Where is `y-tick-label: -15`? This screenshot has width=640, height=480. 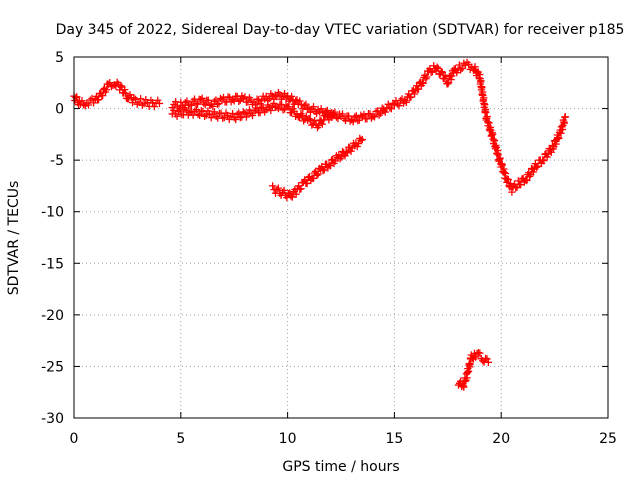 y-tick-label: -15 is located at coordinates (52, 264).